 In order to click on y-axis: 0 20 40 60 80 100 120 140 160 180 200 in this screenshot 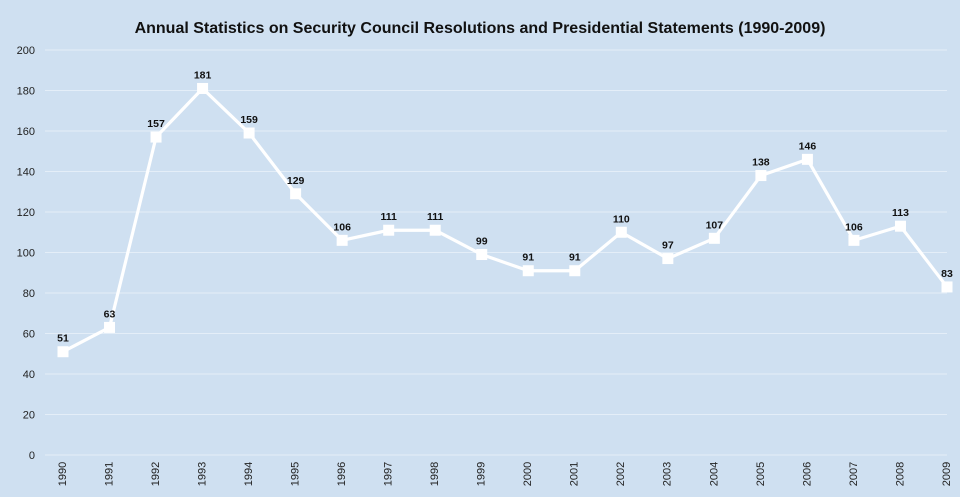, I will do `click(26, 253)`.